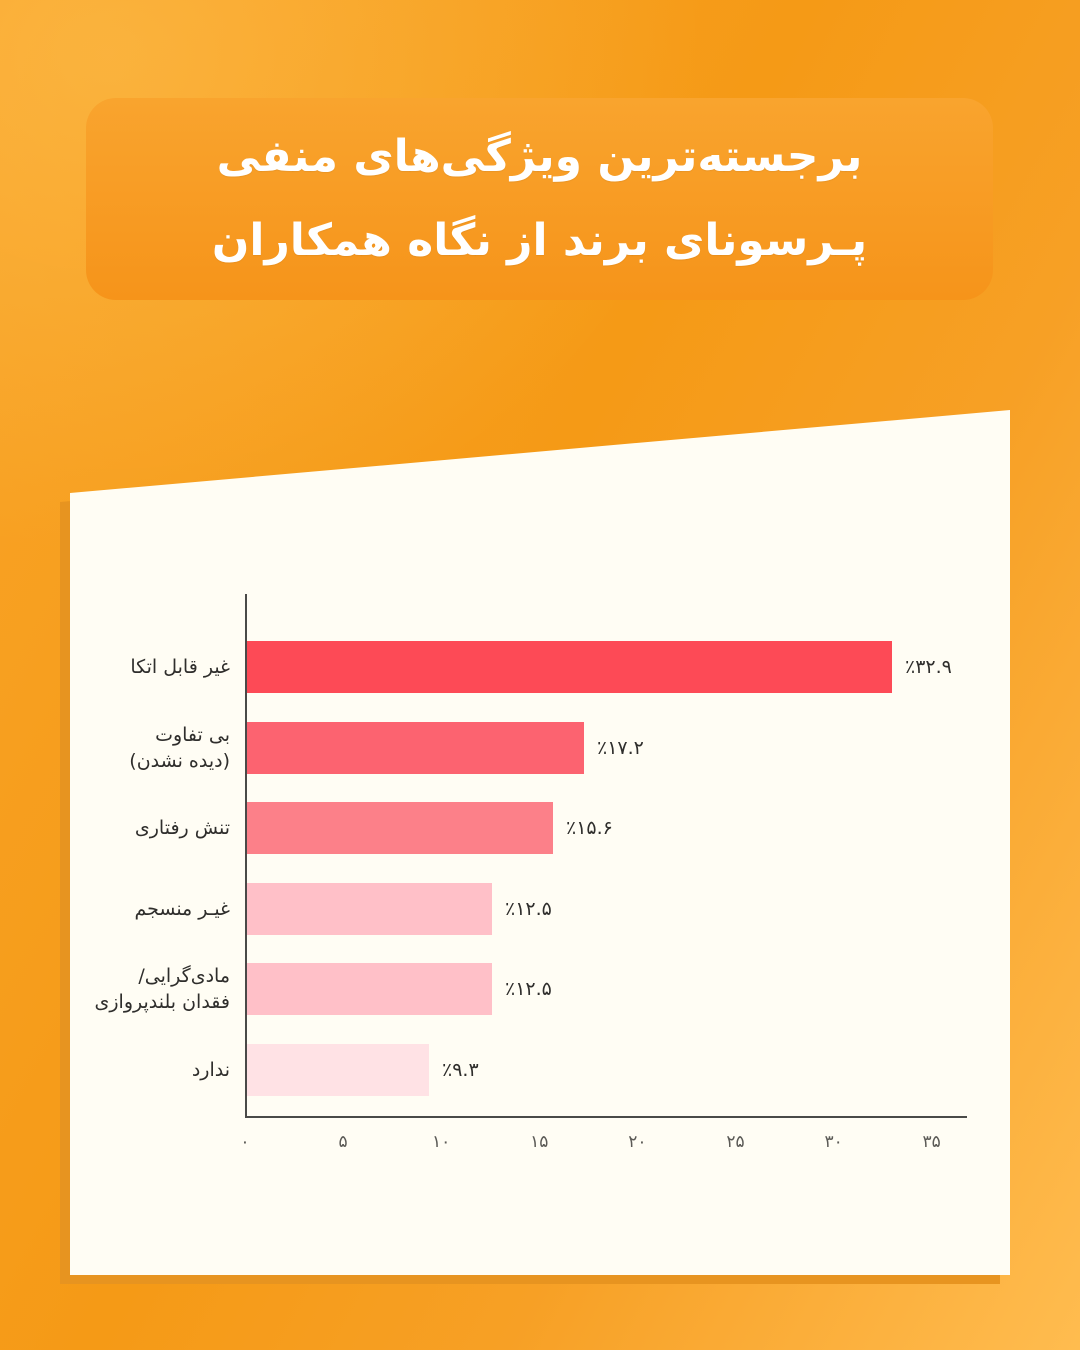 The height and width of the screenshot is (1350, 1080). What do you see at coordinates (210, 1070) in the screenshot?
I see `category-label-line: ندارد` at bounding box center [210, 1070].